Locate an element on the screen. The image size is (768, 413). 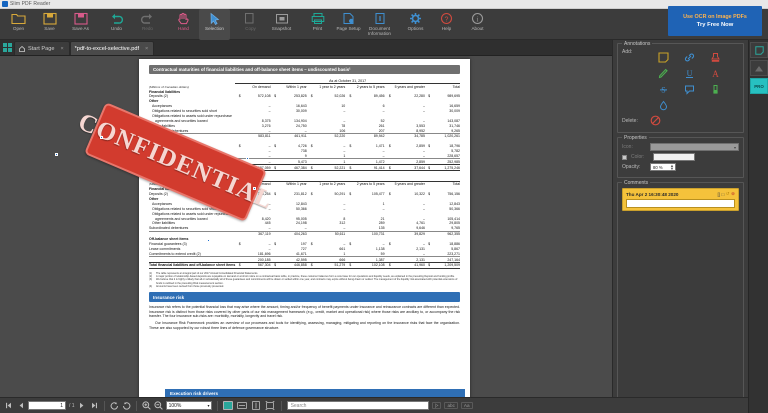
ocr-promo-button: Use OCR on Image PDFs Try Free Now is located at coordinates (715, 21).